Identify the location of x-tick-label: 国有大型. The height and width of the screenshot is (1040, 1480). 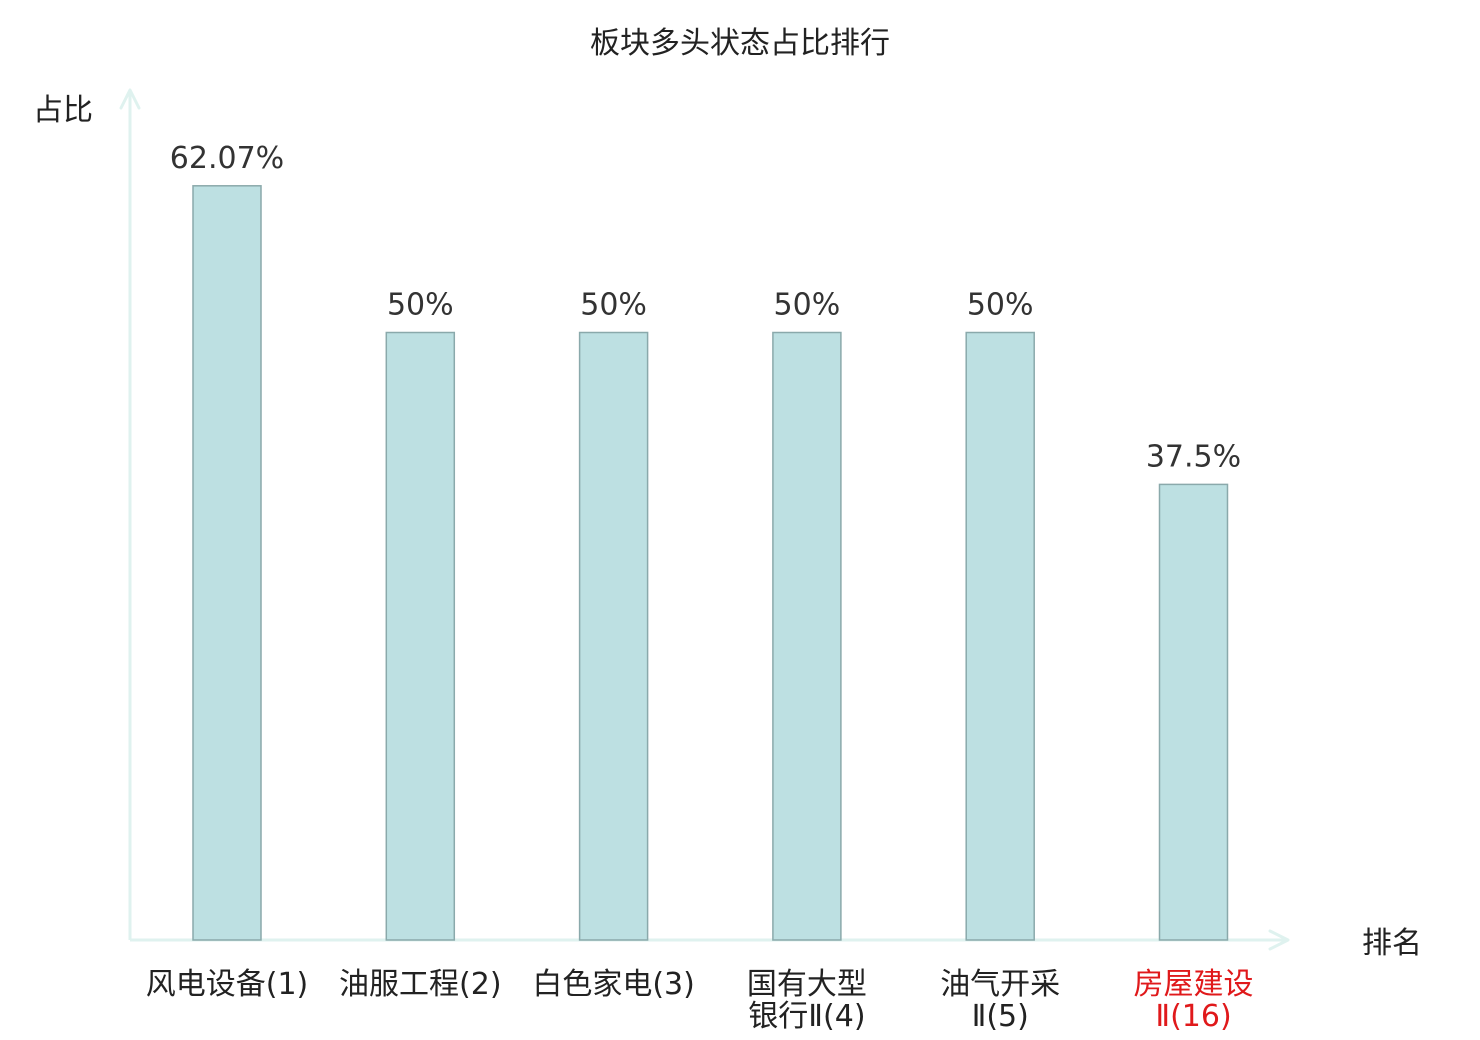
(807, 984).